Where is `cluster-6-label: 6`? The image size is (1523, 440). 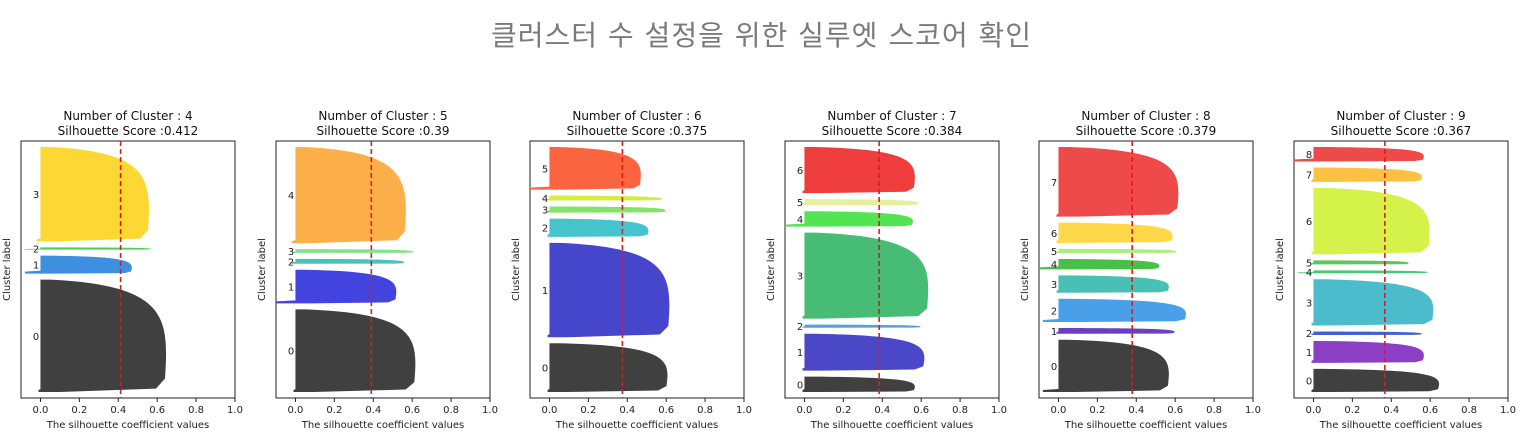 cluster-6-label: 6 is located at coordinates (1054, 234).